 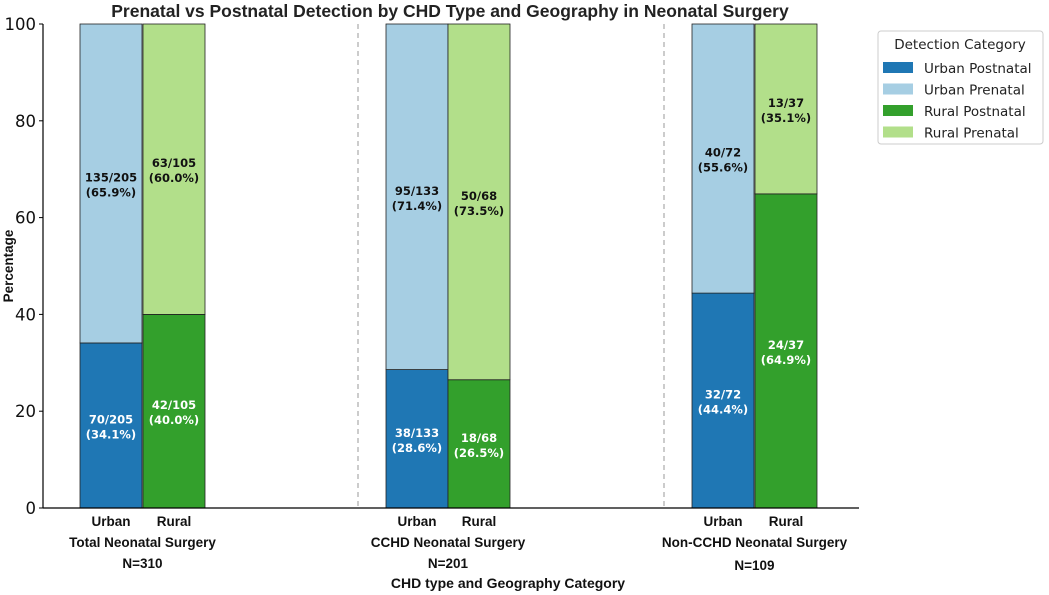 What do you see at coordinates (786, 103) in the screenshot?
I see `data-label-prenatal: 13/37` at bounding box center [786, 103].